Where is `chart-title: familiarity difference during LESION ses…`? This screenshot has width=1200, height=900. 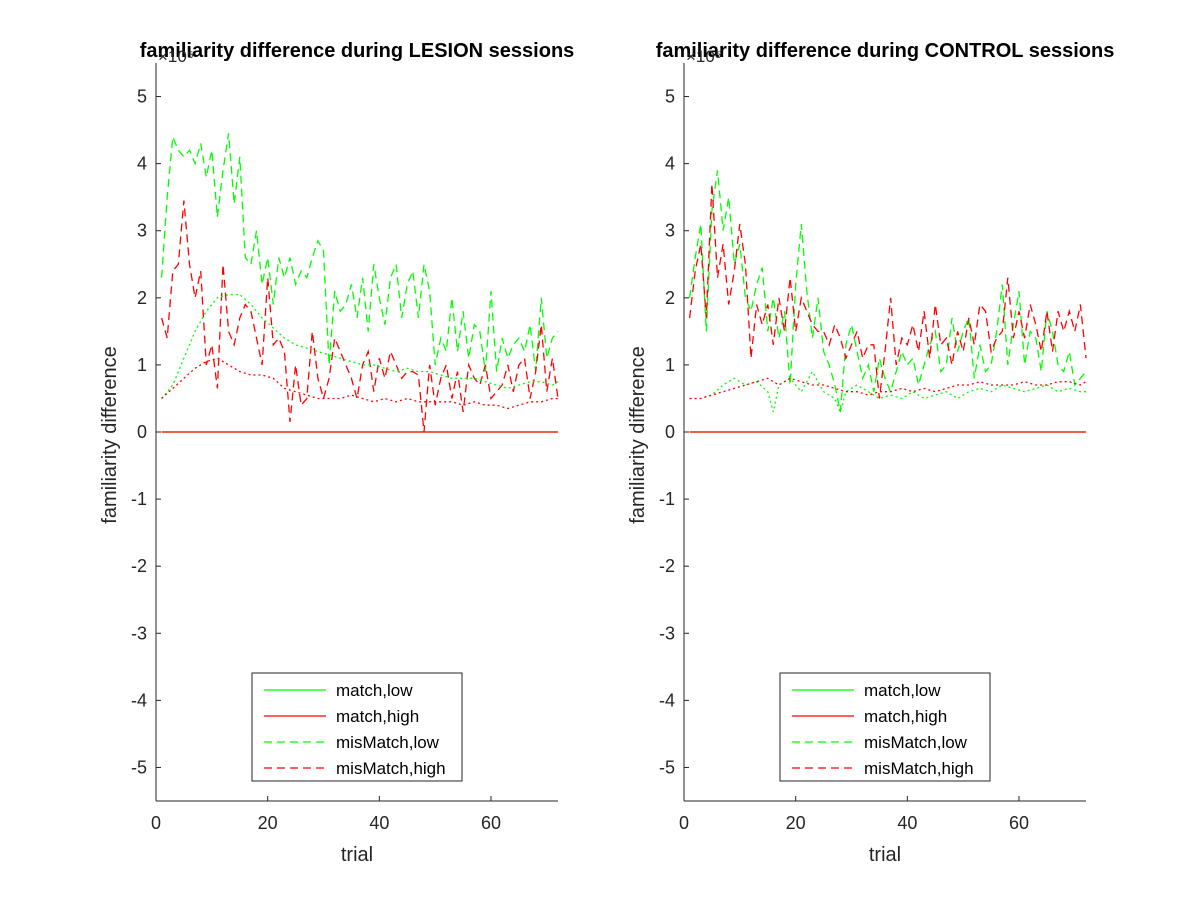
chart-title: familiarity difference during LESION ses… is located at coordinates (357, 51).